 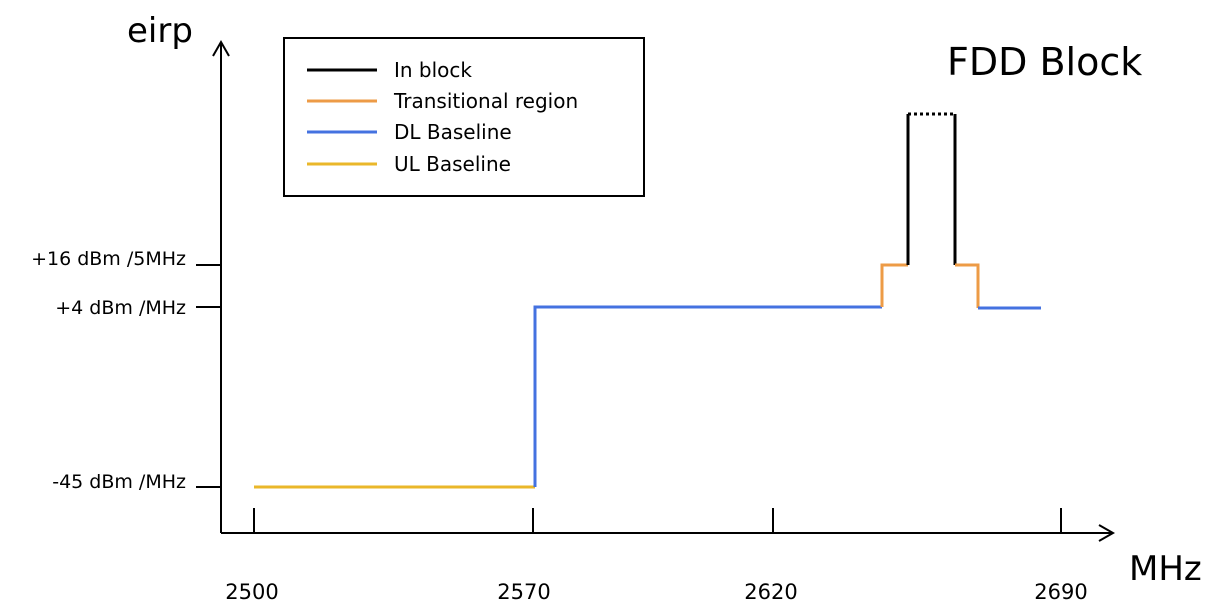 I want to click on y-tick-label: -45 dBm /MHz, so click(x=119, y=482).